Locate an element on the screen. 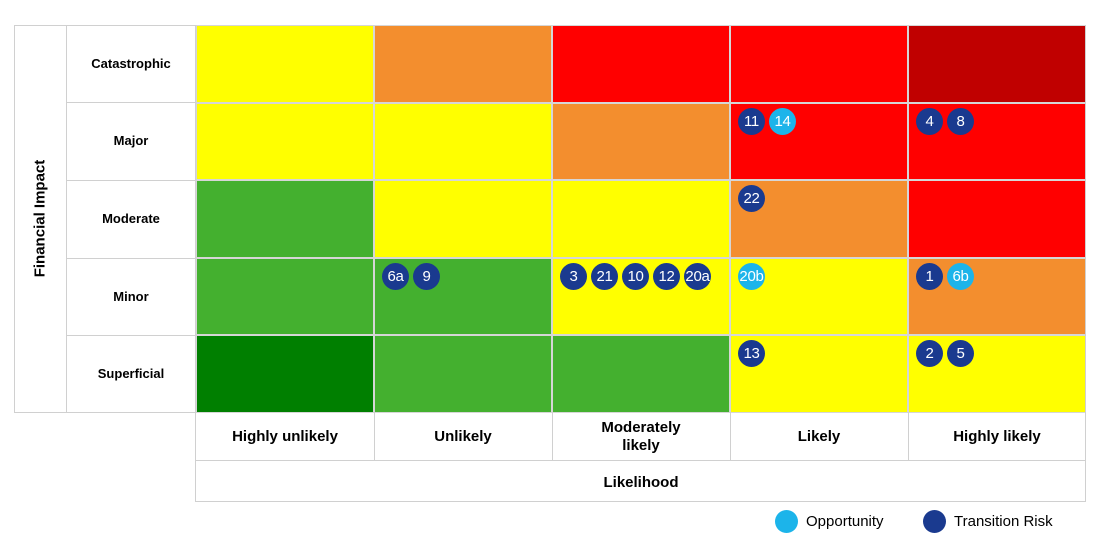 Image resolution: width=1100 pixels, height=539 pixels. transition-risk-marker: 4 is located at coordinates (929, 121).